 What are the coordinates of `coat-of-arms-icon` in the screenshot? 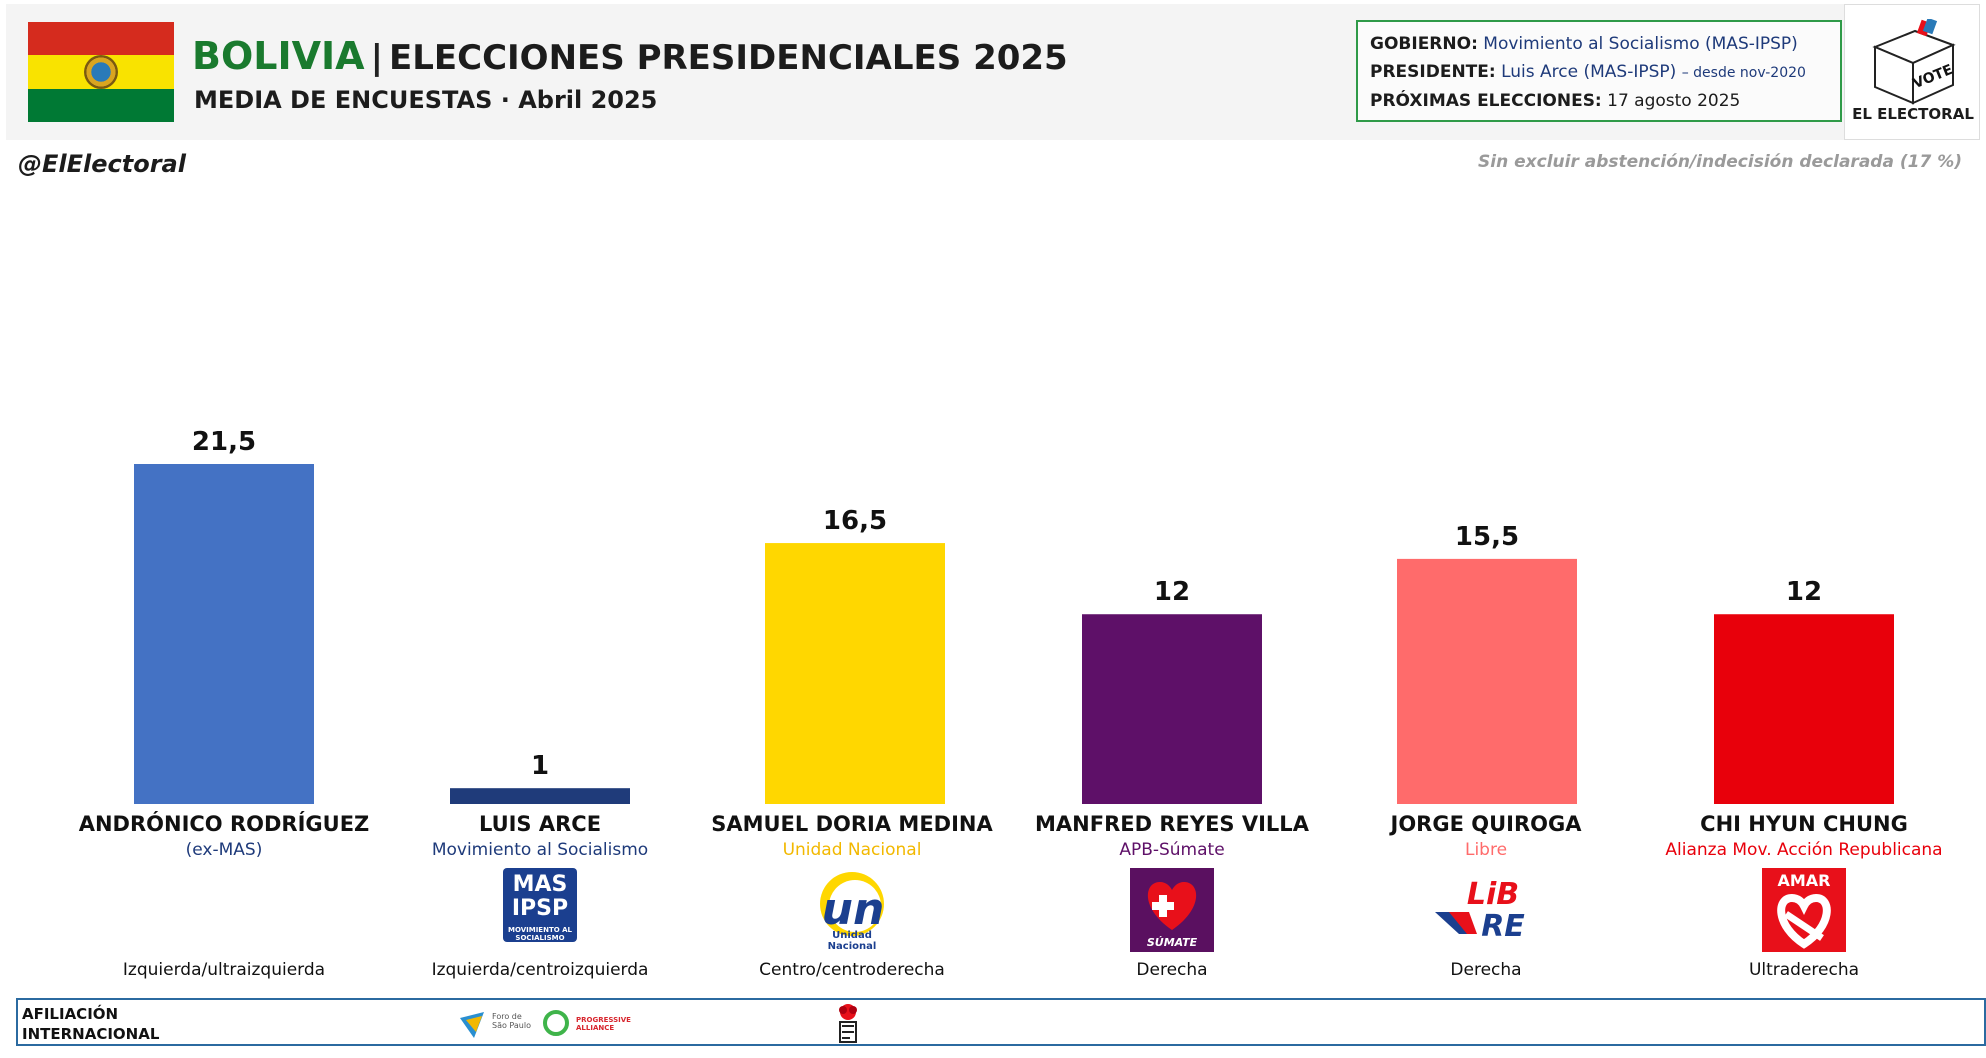 It's located at (101, 72).